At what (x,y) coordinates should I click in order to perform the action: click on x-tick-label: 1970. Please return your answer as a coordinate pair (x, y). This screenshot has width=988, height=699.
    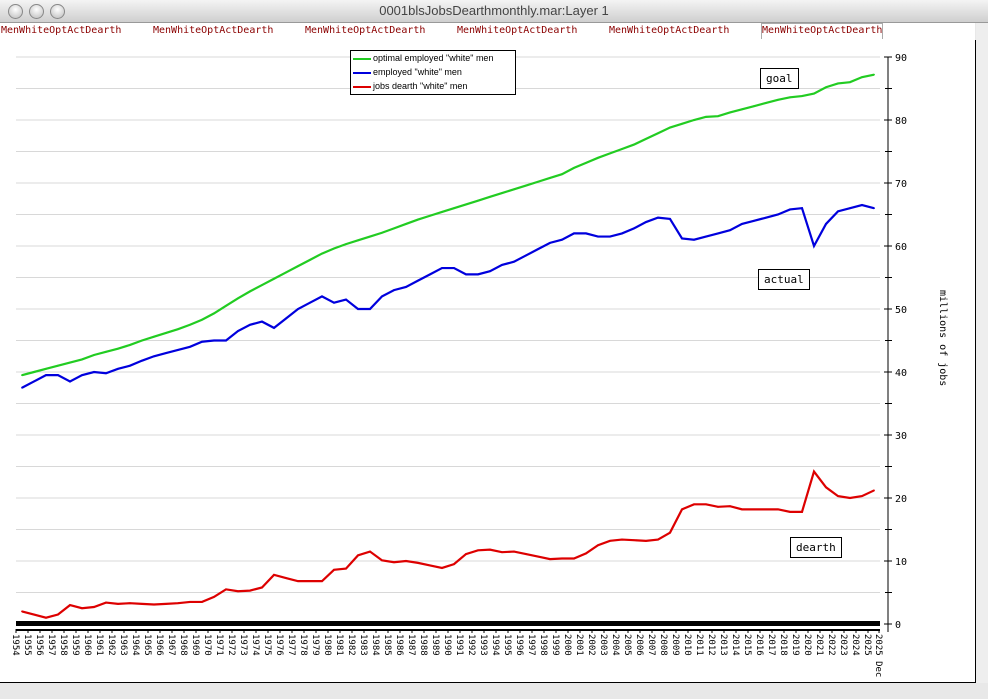
    Looking at the image, I should click on (207, 645).